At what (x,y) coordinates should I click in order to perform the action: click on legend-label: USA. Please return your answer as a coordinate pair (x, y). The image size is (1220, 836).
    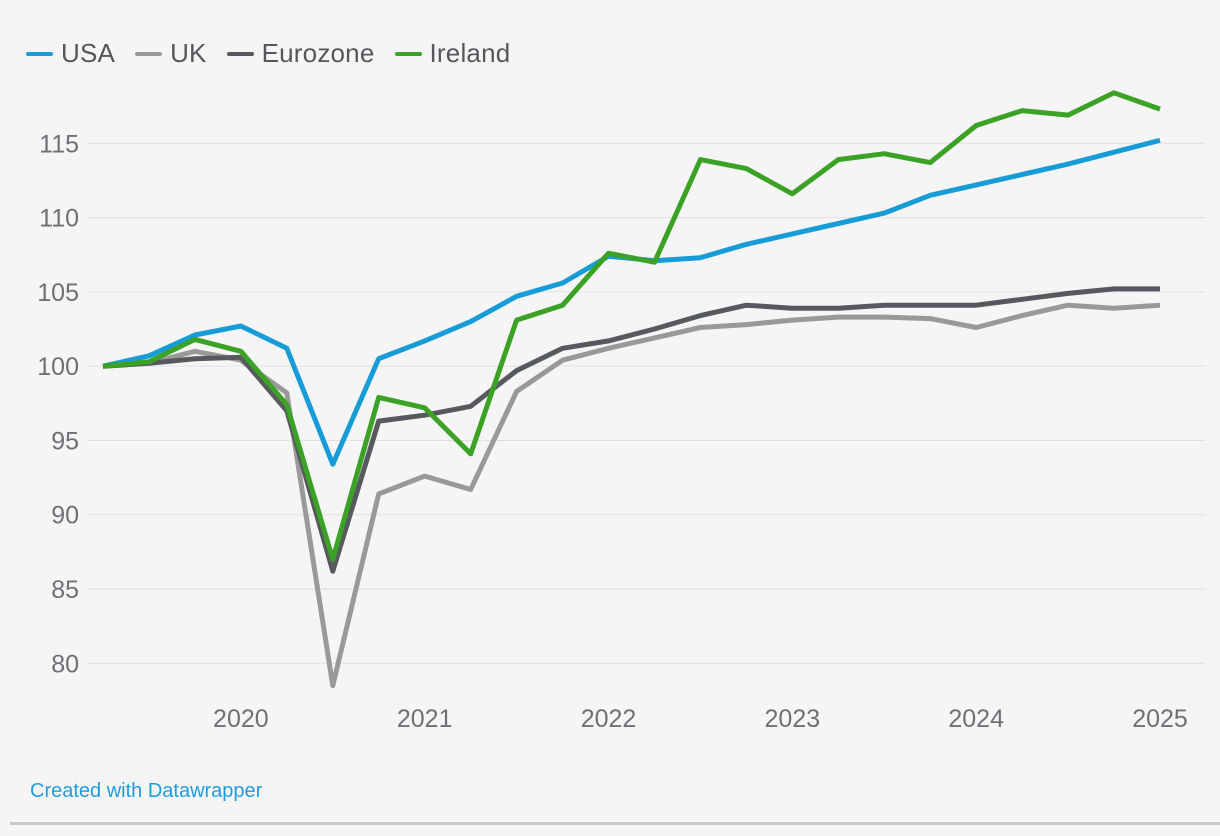
    Looking at the image, I should click on (88, 53).